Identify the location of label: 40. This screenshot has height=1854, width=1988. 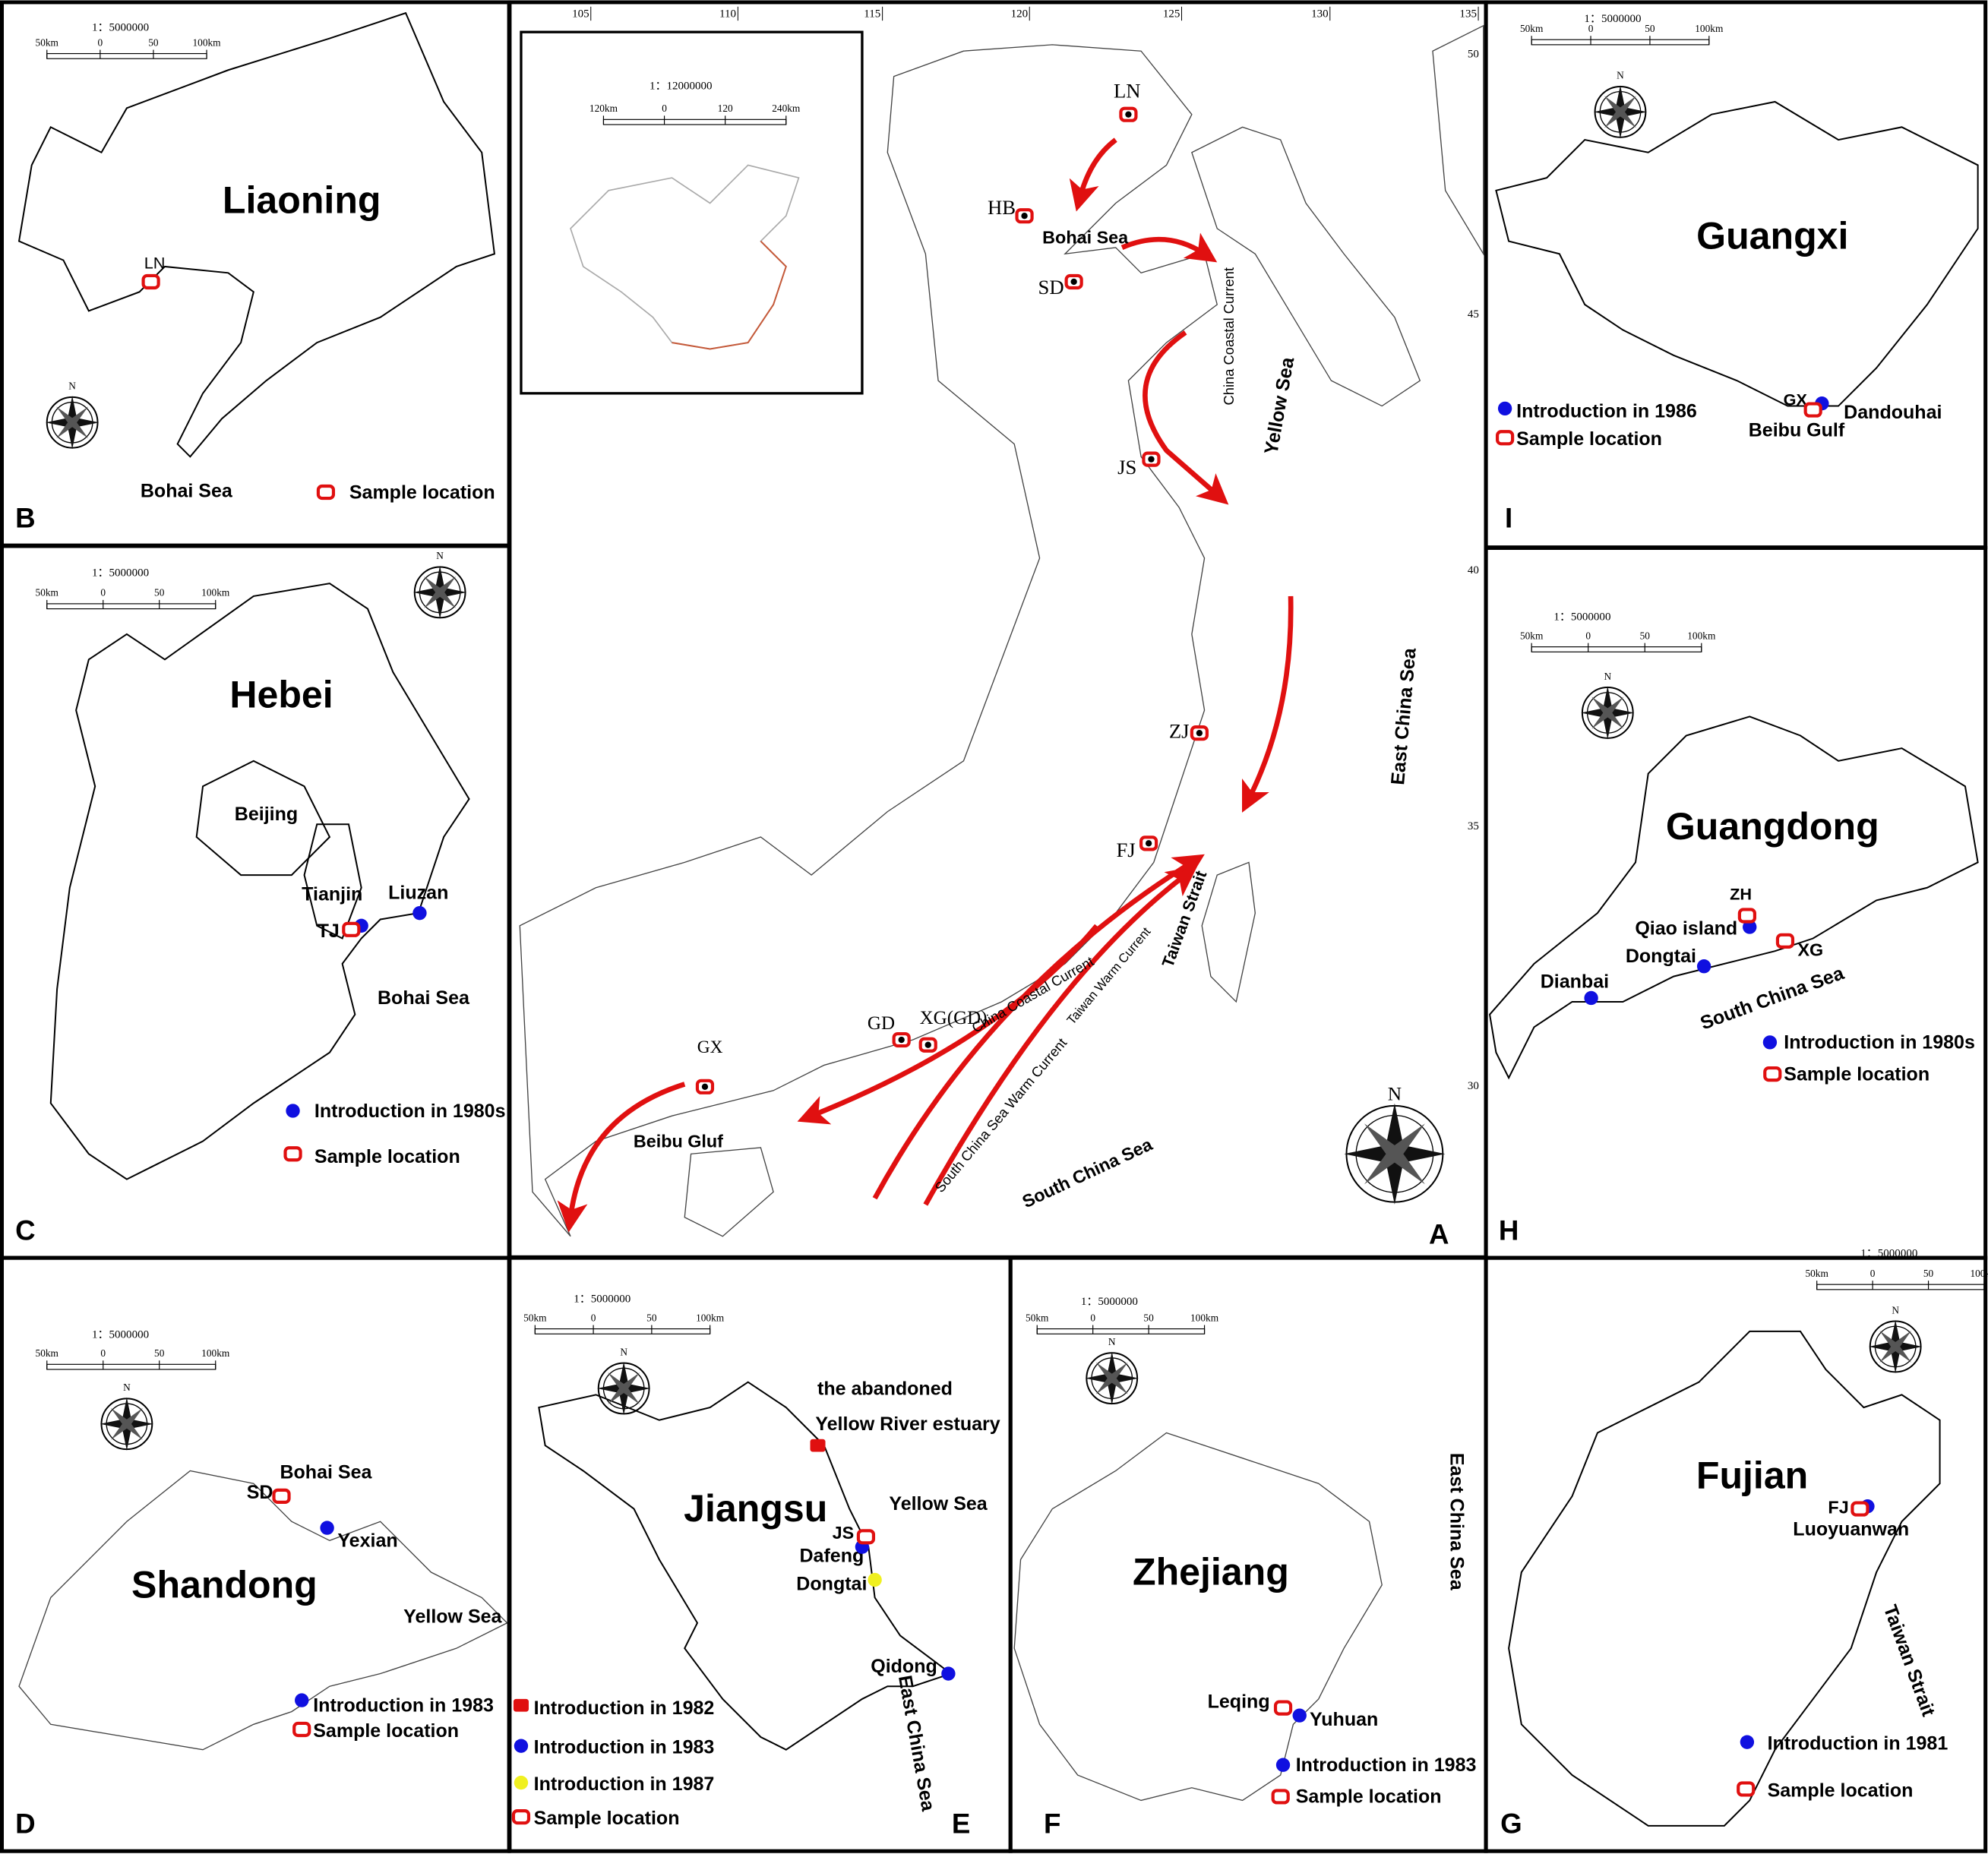
(1474, 570).